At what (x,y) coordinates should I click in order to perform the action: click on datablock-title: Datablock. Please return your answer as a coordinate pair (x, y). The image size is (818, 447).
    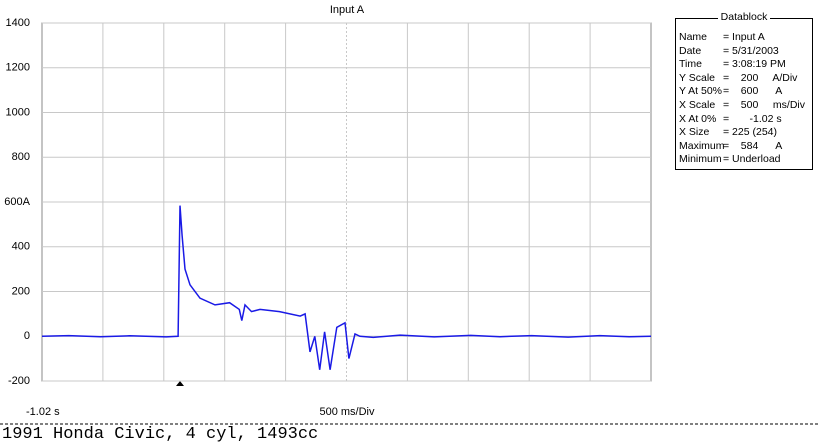
    Looking at the image, I should click on (744, 17).